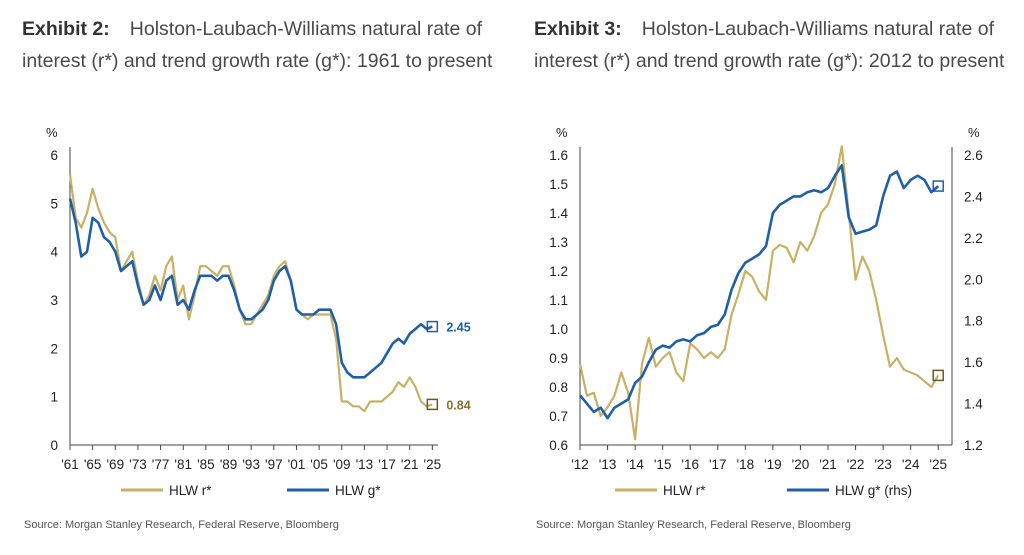  Describe the element at coordinates (558, 242) in the screenshot. I see `y-tick-label: 1.3` at that location.